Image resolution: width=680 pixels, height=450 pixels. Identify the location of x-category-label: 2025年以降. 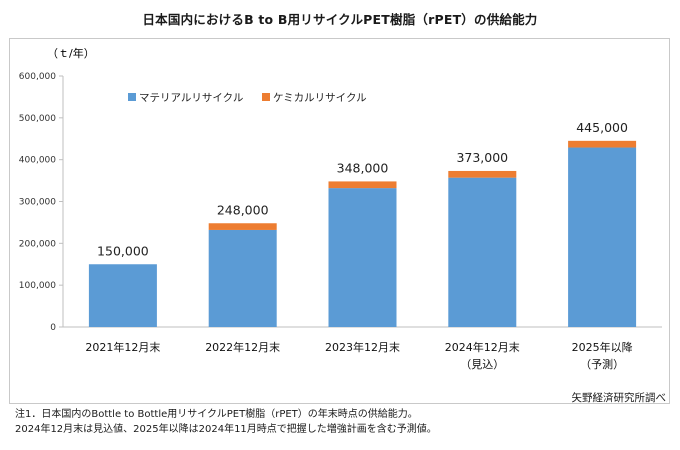
(602, 347).